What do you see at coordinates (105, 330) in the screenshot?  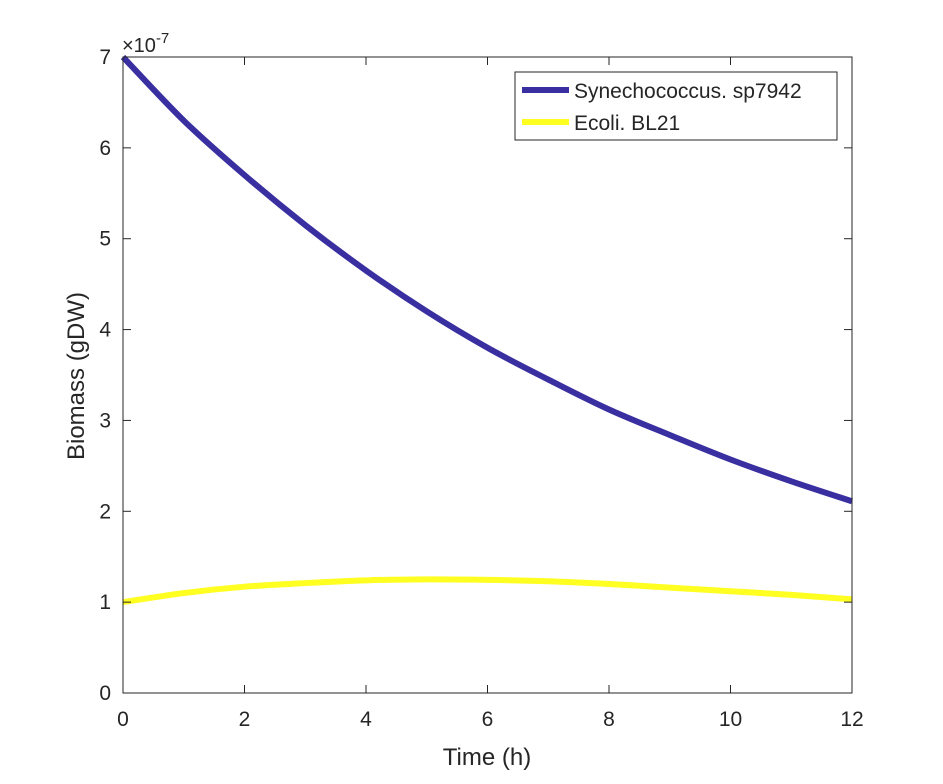 I see `y-tick-label: 4` at bounding box center [105, 330].